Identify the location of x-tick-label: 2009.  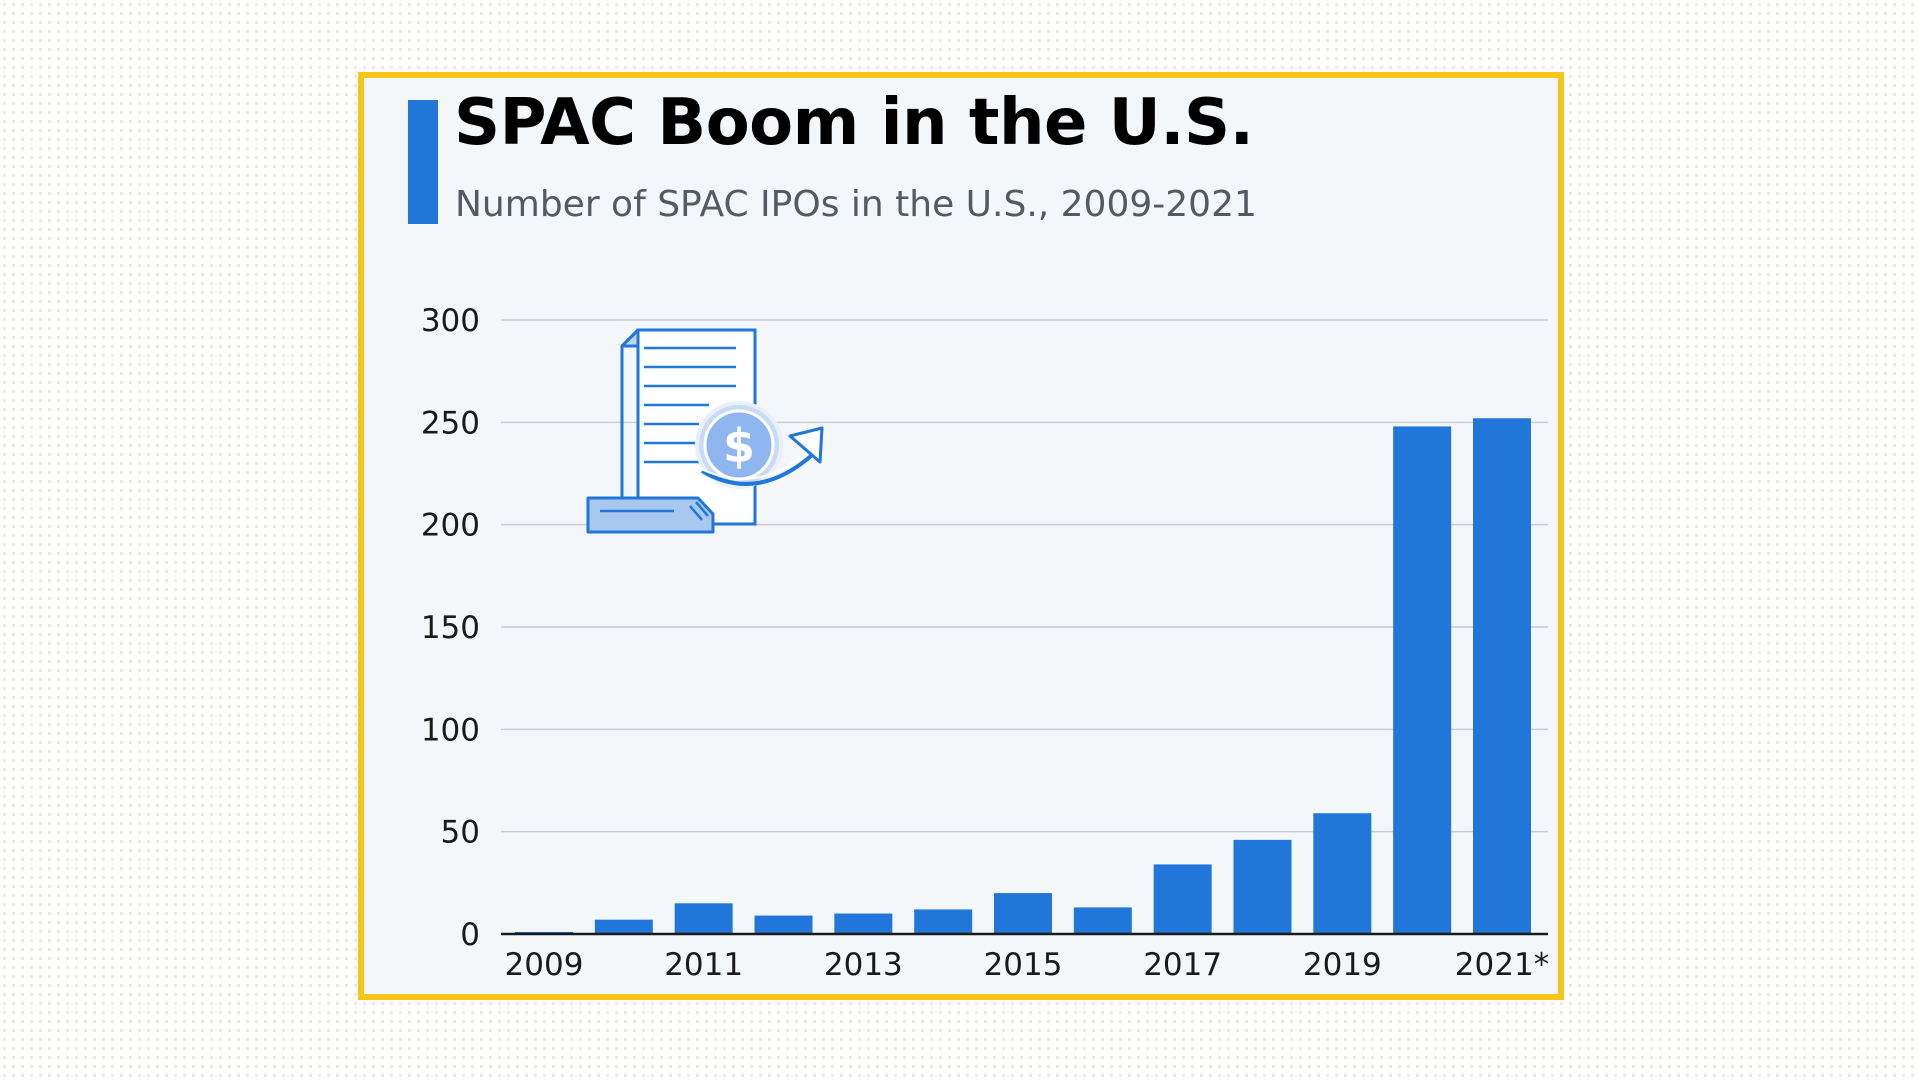
(544, 965).